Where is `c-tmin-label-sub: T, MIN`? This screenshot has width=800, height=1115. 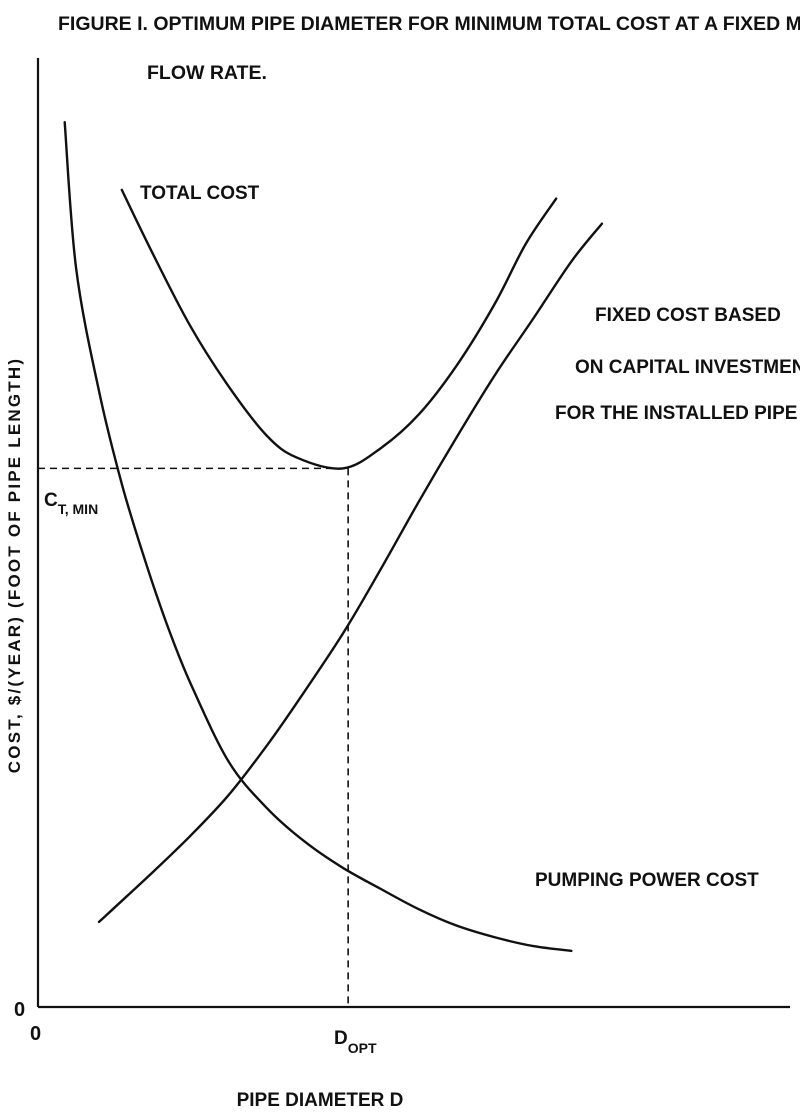 c-tmin-label-sub: T, MIN is located at coordinates (78, 509).